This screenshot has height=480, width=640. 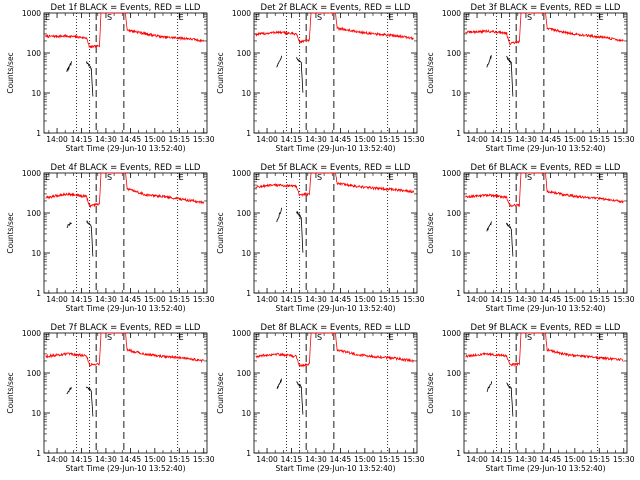 What do you see at coordinates (126, 328) in the screenshot?
I see `chart-title: Det 7f BLACK = Events, RED = LLD` at bounding box center [126, 328].